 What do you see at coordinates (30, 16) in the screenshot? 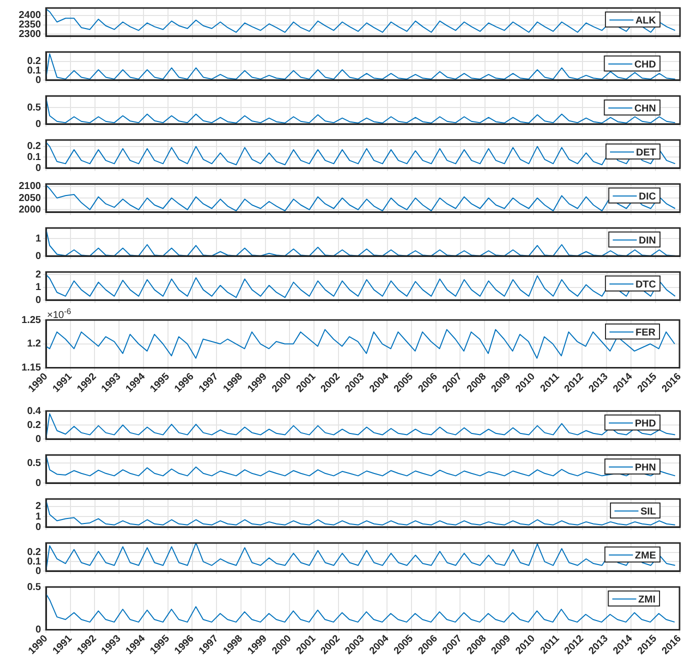
I see `y-tick-label: 2400` at bounding box center [30, 16].